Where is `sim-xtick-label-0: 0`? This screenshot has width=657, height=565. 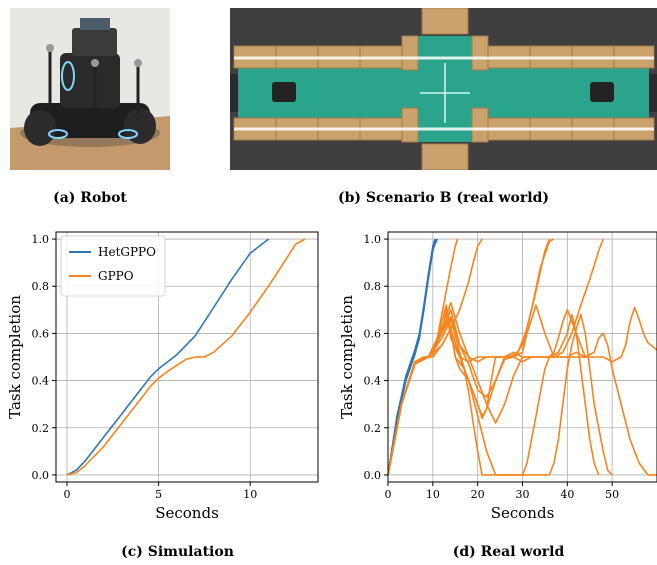 sim-xtick-label-0: 0 is located at coordinates (66, 494).